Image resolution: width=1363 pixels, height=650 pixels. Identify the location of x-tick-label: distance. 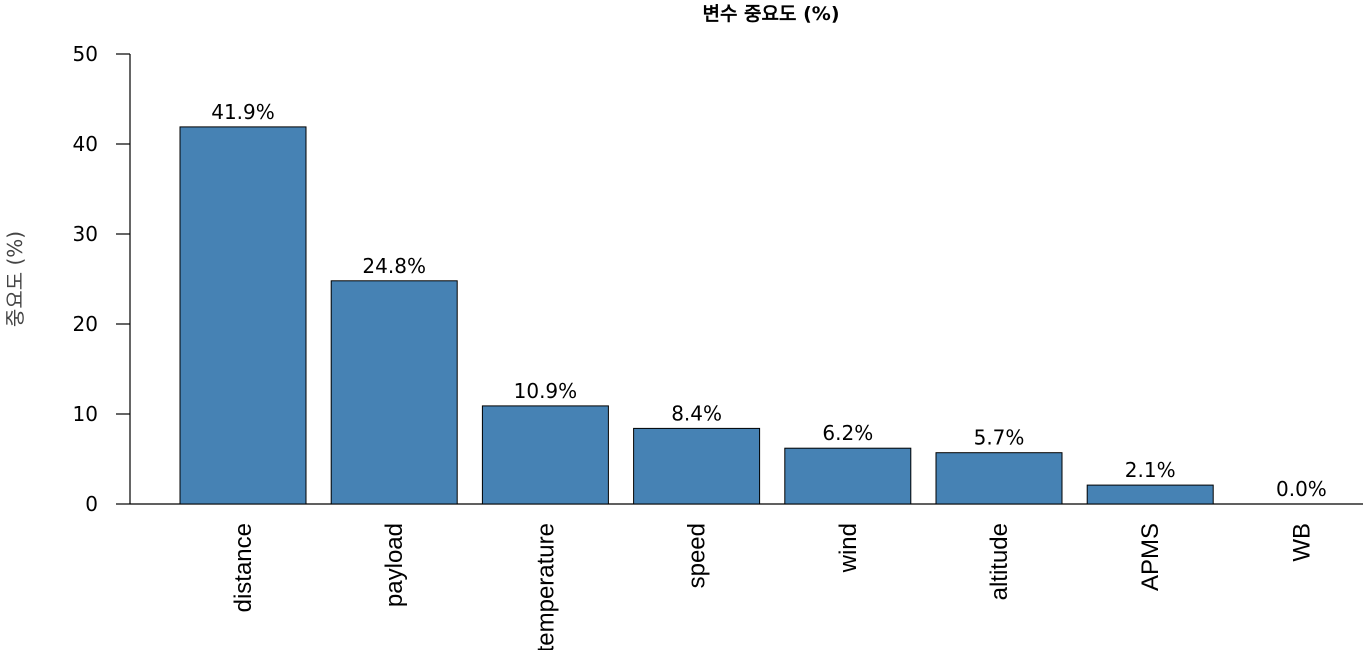
(243, 567).